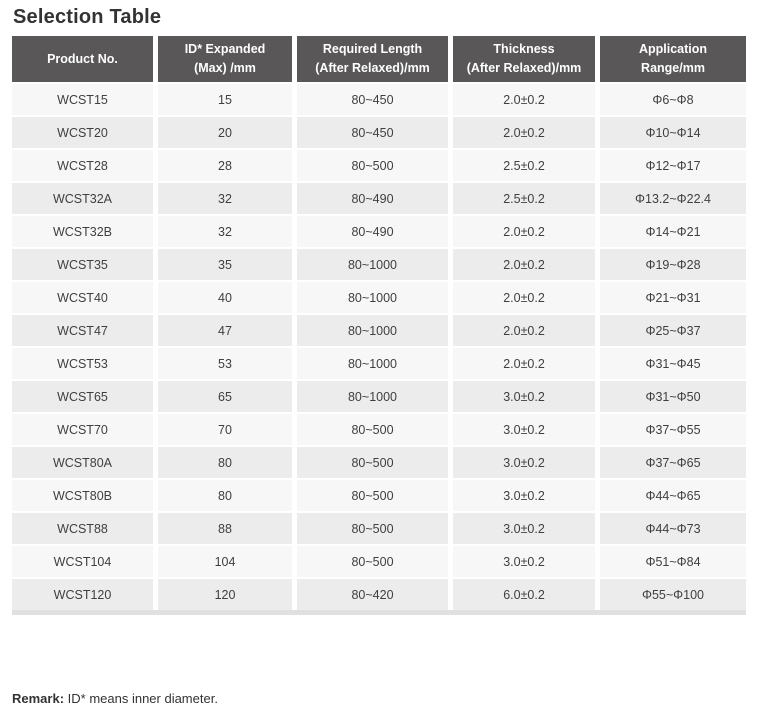 Image resolution: width=758 pixels, height=728 pixels. I want to click on cell-id-expanded: 15, so click(222, 98).